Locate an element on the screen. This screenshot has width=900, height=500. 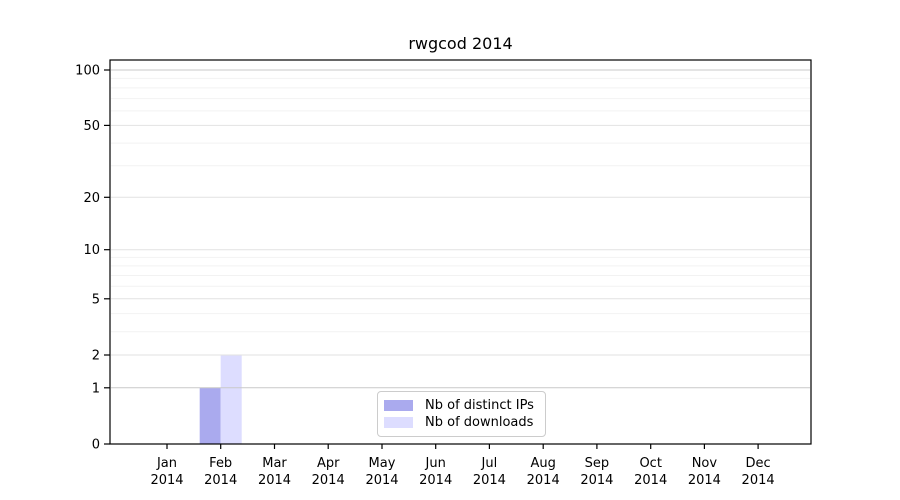
x-tick-label-oct: Oct 2014 is located at coordinates (650, 472).